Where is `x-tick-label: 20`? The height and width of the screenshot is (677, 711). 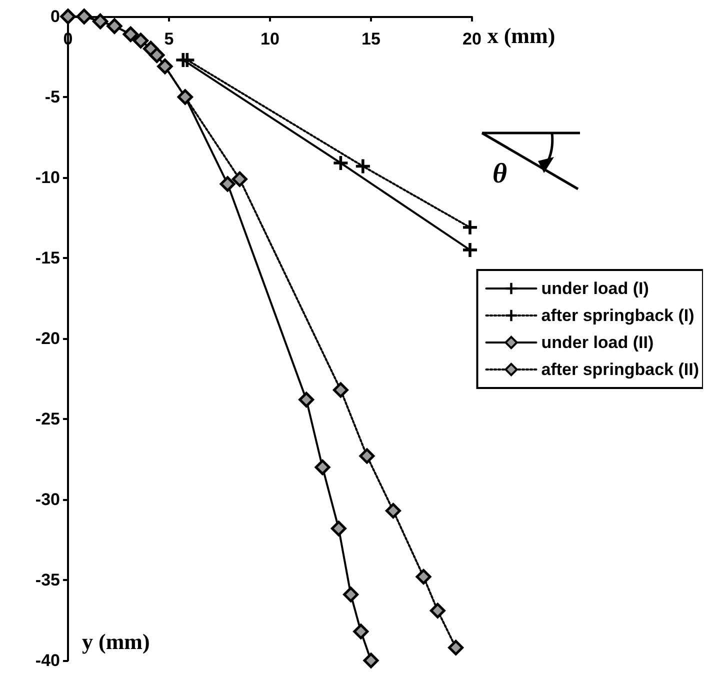 x-tick-label: 20 is located at coordinates (472, 39).